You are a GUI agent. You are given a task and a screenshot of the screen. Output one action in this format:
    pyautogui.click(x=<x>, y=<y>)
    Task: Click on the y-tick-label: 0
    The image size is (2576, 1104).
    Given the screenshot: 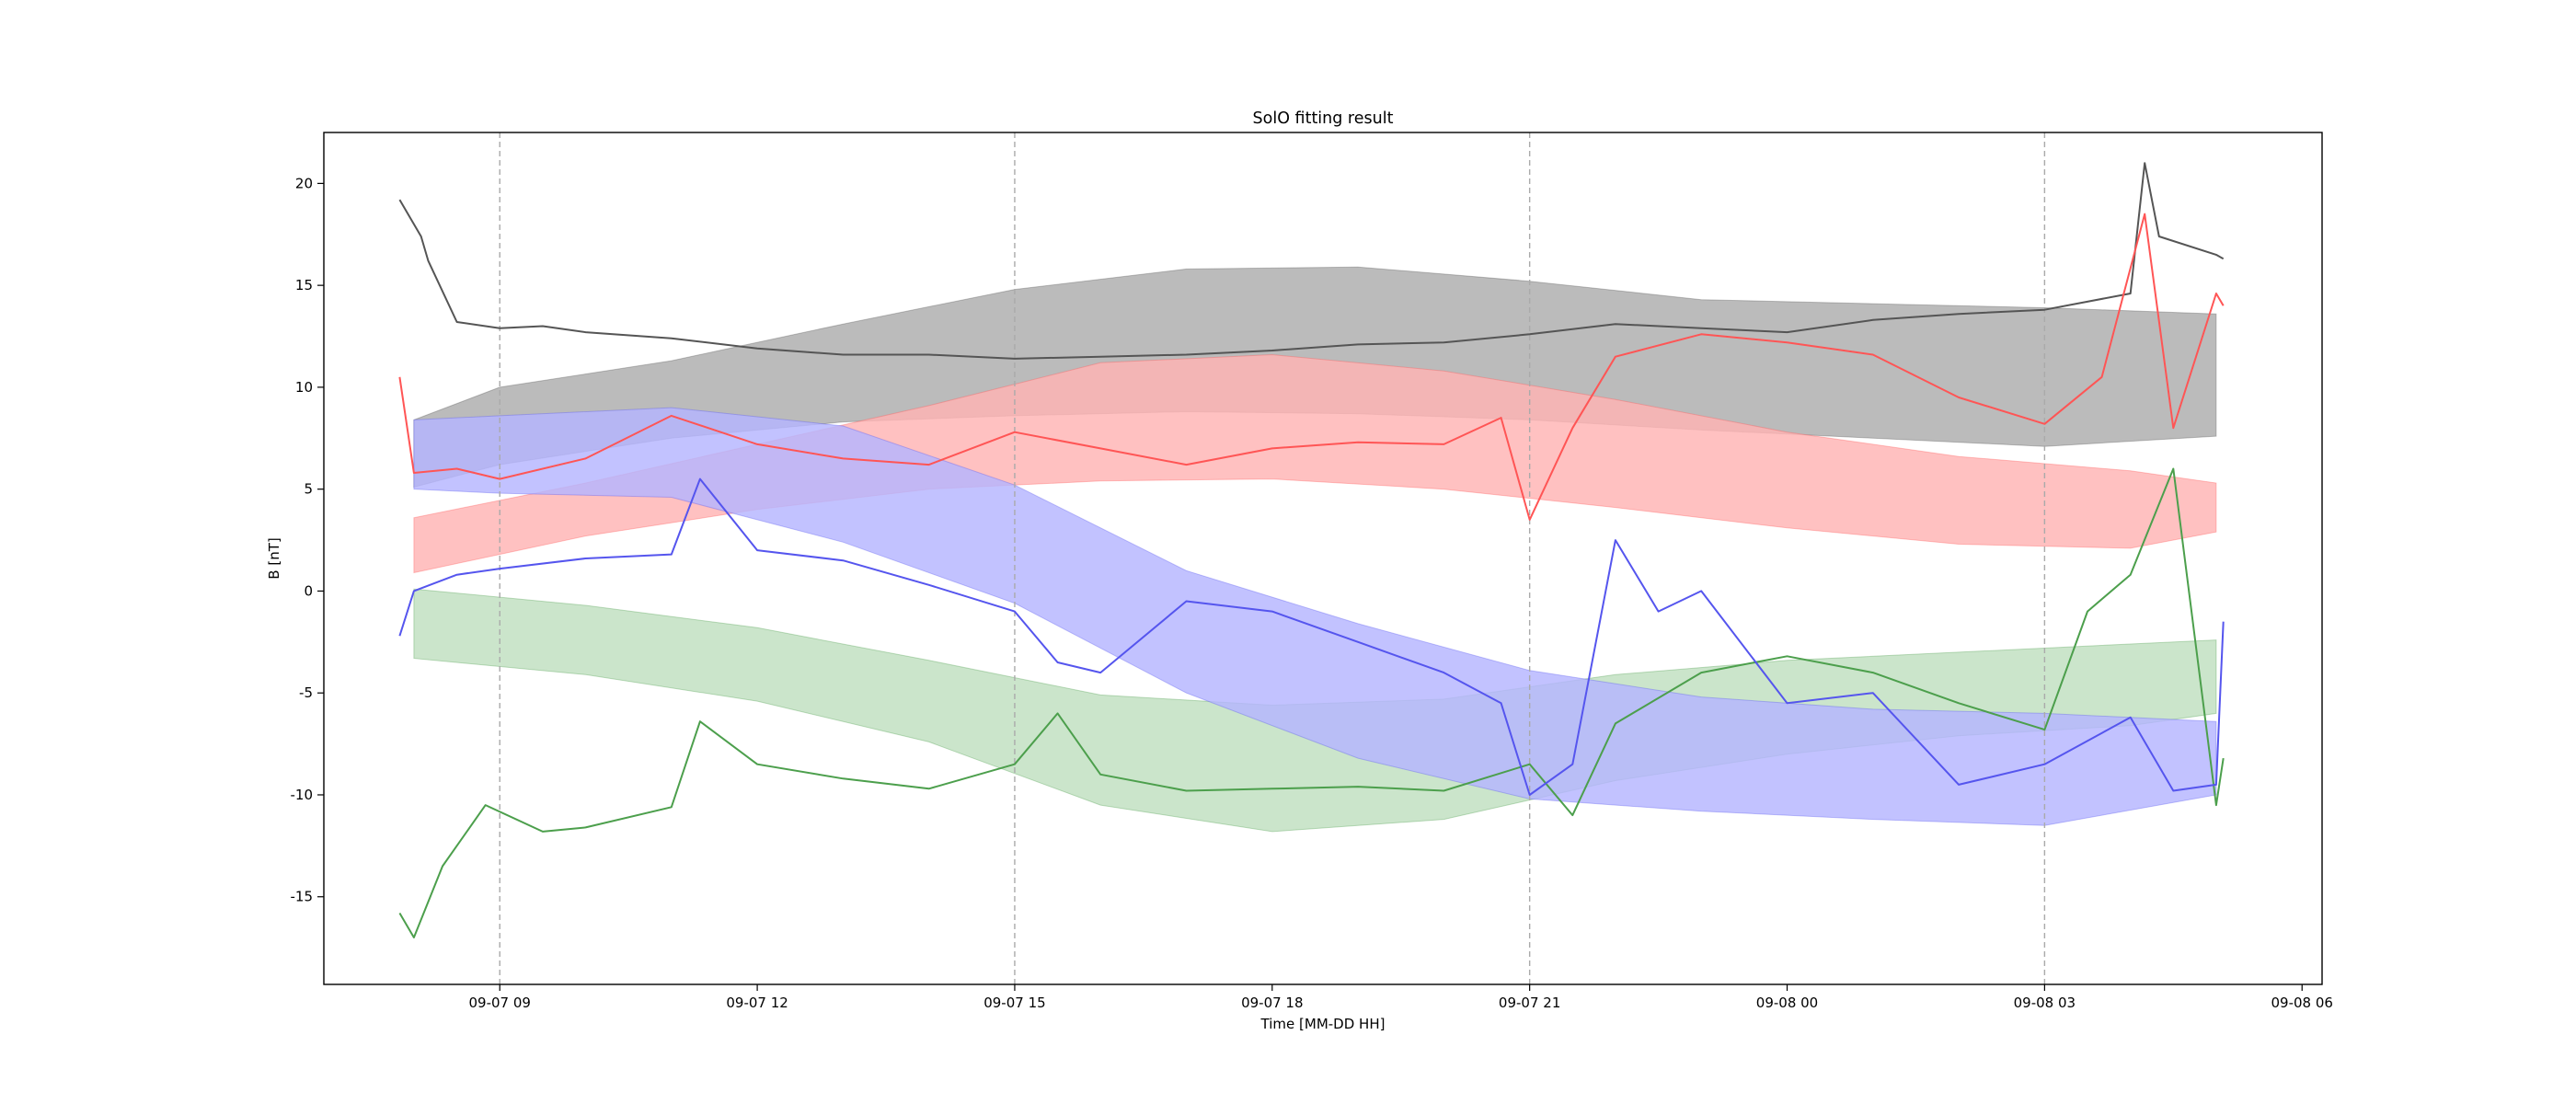 What is the action you would take?
    pyautogui.click(x=308, y=590)
    